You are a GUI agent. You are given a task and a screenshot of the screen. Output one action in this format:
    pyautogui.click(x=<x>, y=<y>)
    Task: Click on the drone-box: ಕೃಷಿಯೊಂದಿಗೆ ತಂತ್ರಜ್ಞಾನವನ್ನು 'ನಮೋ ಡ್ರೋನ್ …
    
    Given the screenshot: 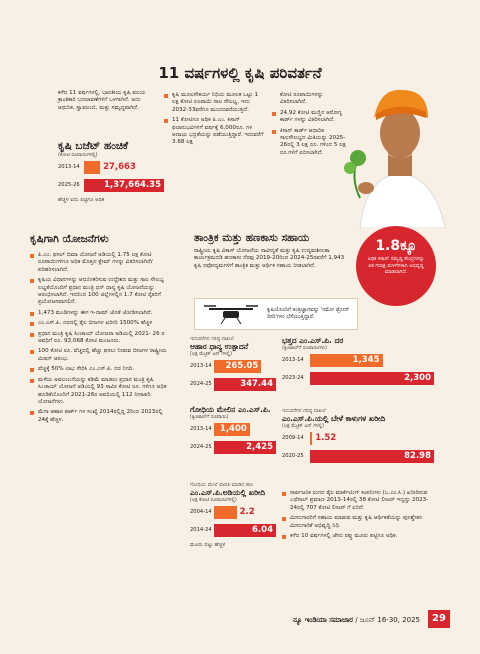 What is the action you would take?
    pyautogui.click(x=276, y=314)
    